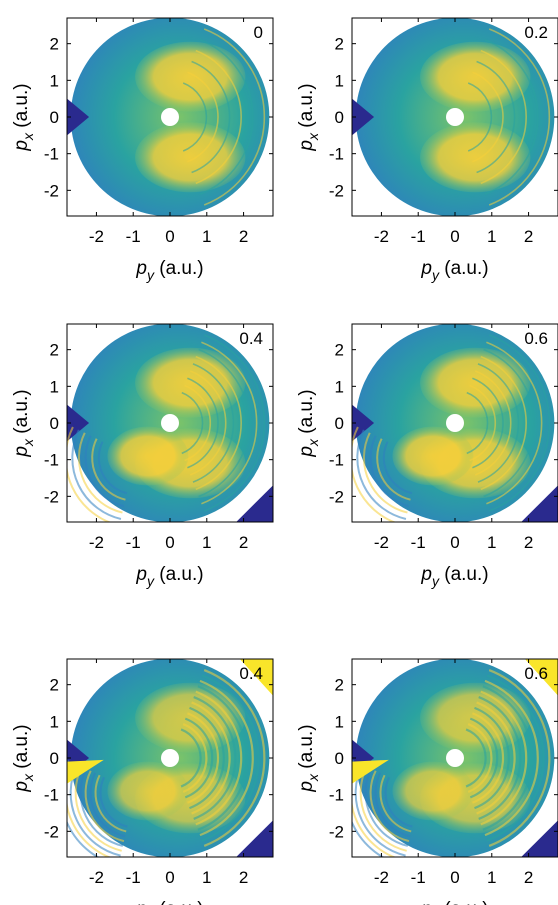  Describe the element at coordinates (85, 771) in the screenshot. I see `edge-wedge-yellow` at that location.